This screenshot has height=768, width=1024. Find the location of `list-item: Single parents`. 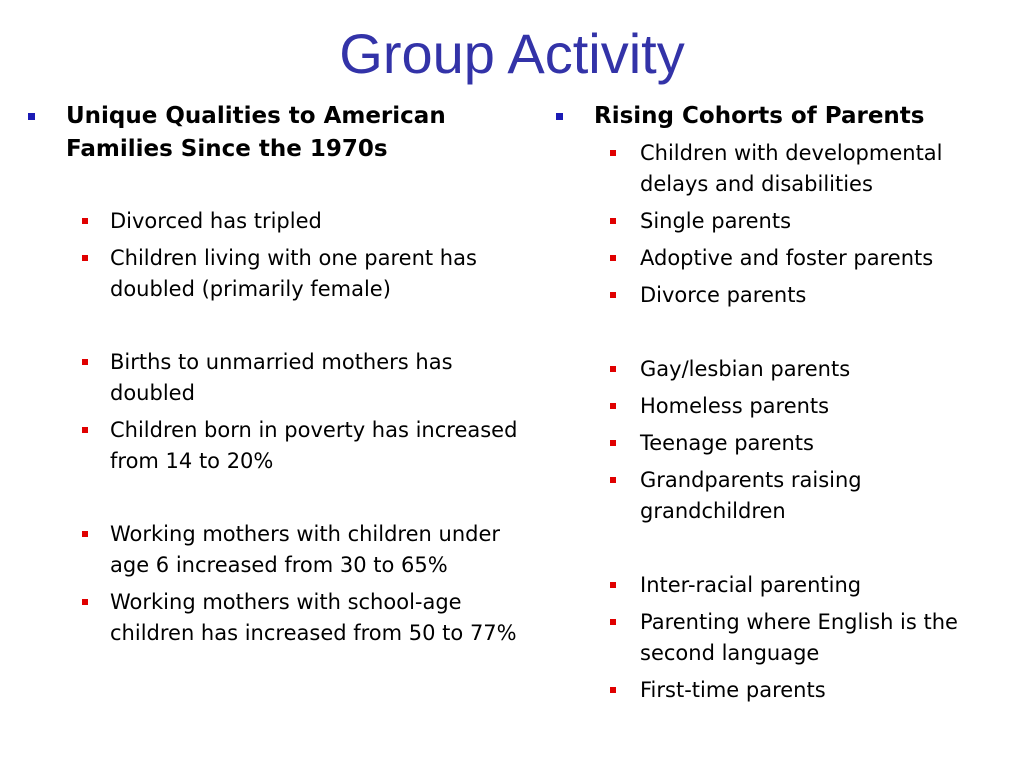

list-item: Single parents is located at coordinates (776, 221).